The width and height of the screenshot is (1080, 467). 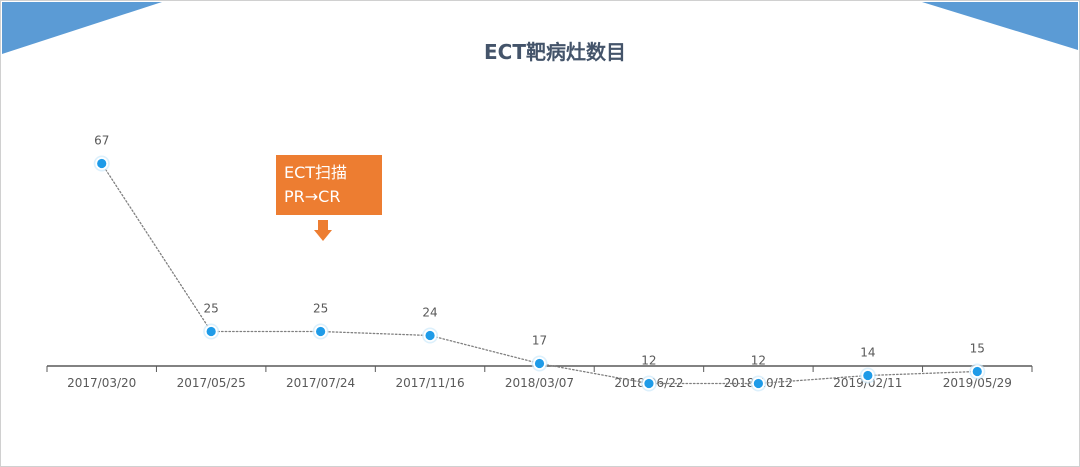 I want to click on x-tick-label: 2017/05/25, so click(x=211, y=383).